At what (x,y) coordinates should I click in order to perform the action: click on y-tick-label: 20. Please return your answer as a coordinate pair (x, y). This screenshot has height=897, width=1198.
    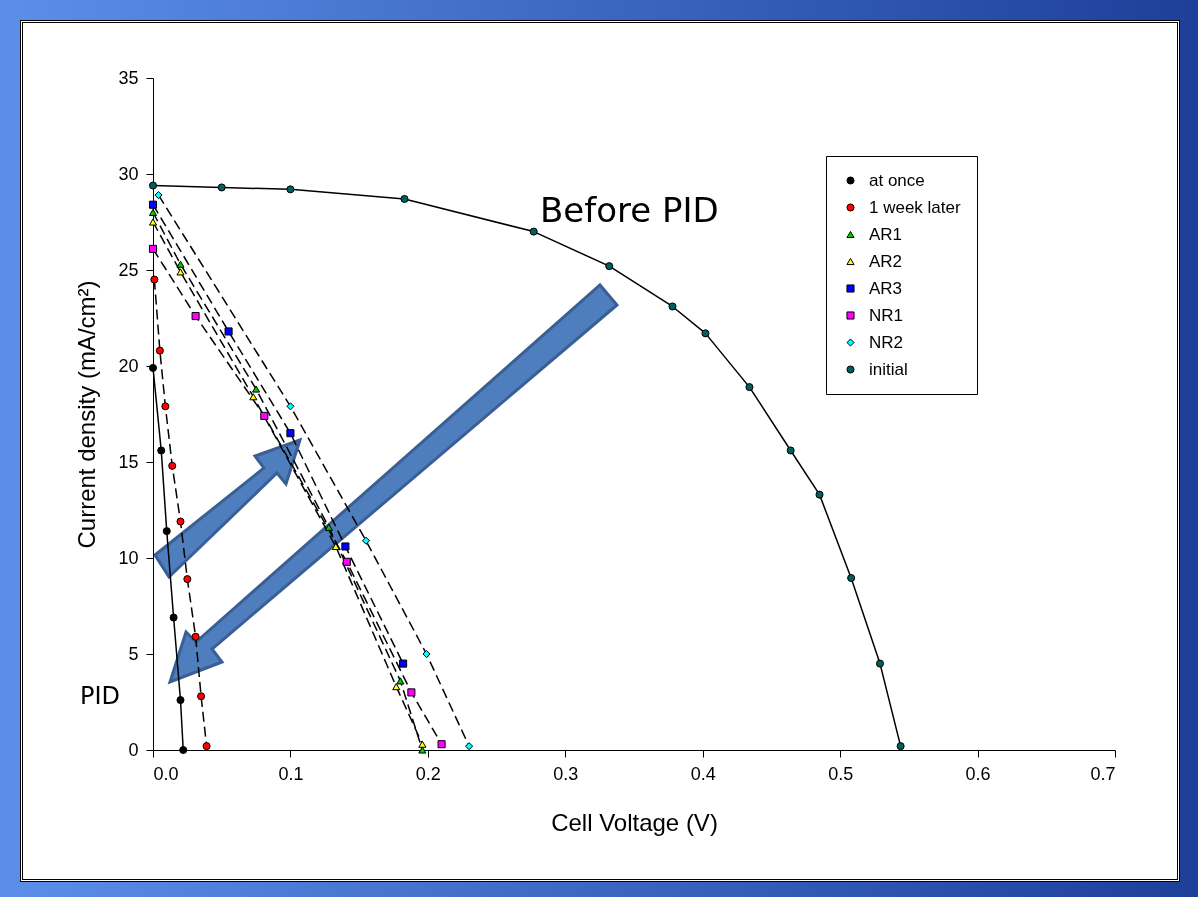
    Looking at the image, I should click on (128, 365).